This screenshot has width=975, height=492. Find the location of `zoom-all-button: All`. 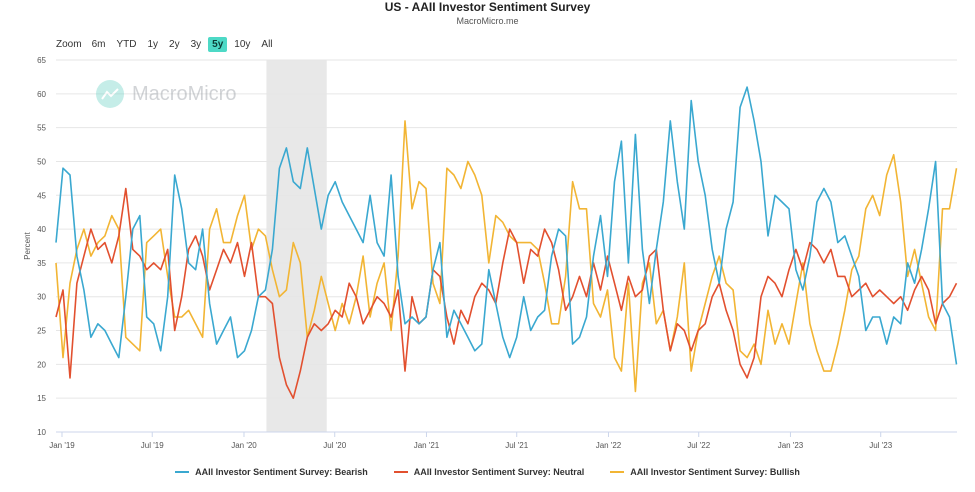

zoom-all-button: All is located at coordinates (267, 44).